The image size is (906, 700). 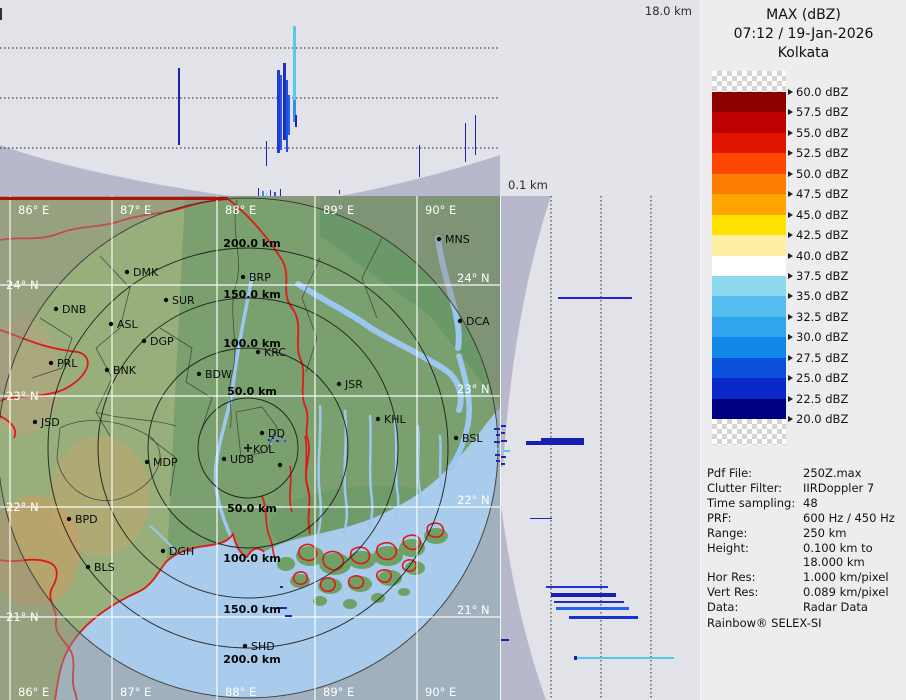 What do you see at coordinates (146, 272) in the screenshot?
I see `city-label: DMK` at bounding box center [146, 272].